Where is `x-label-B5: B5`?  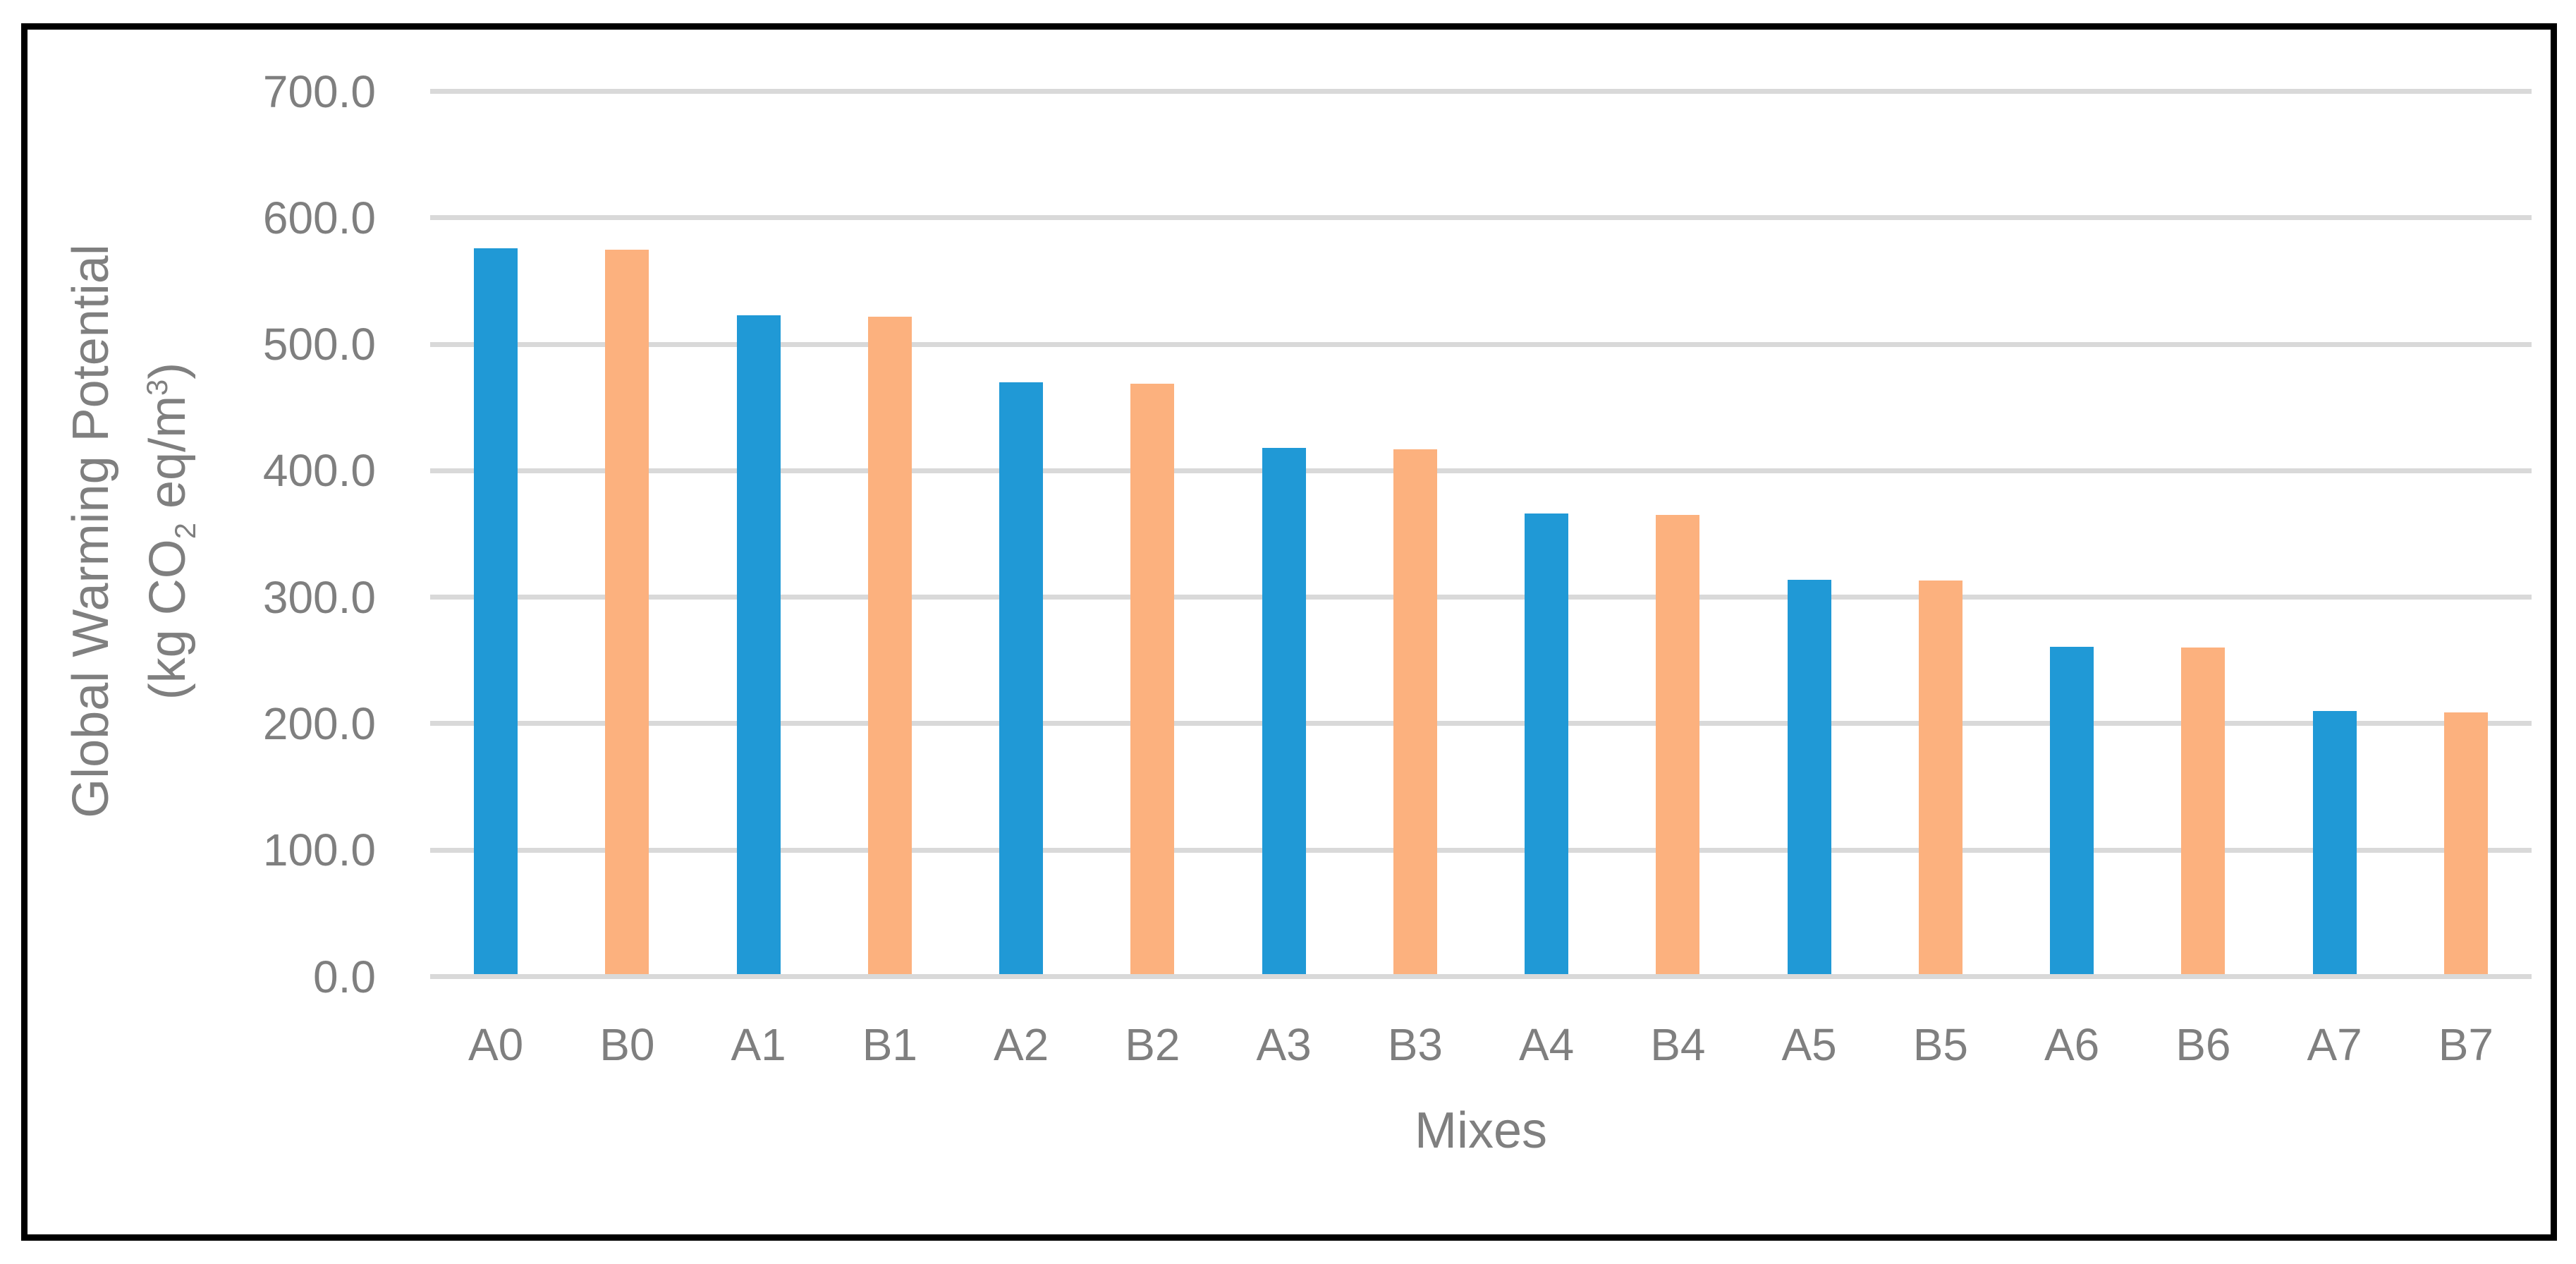
x-label-B5: B5 is located at coordinates (1941, 1045).